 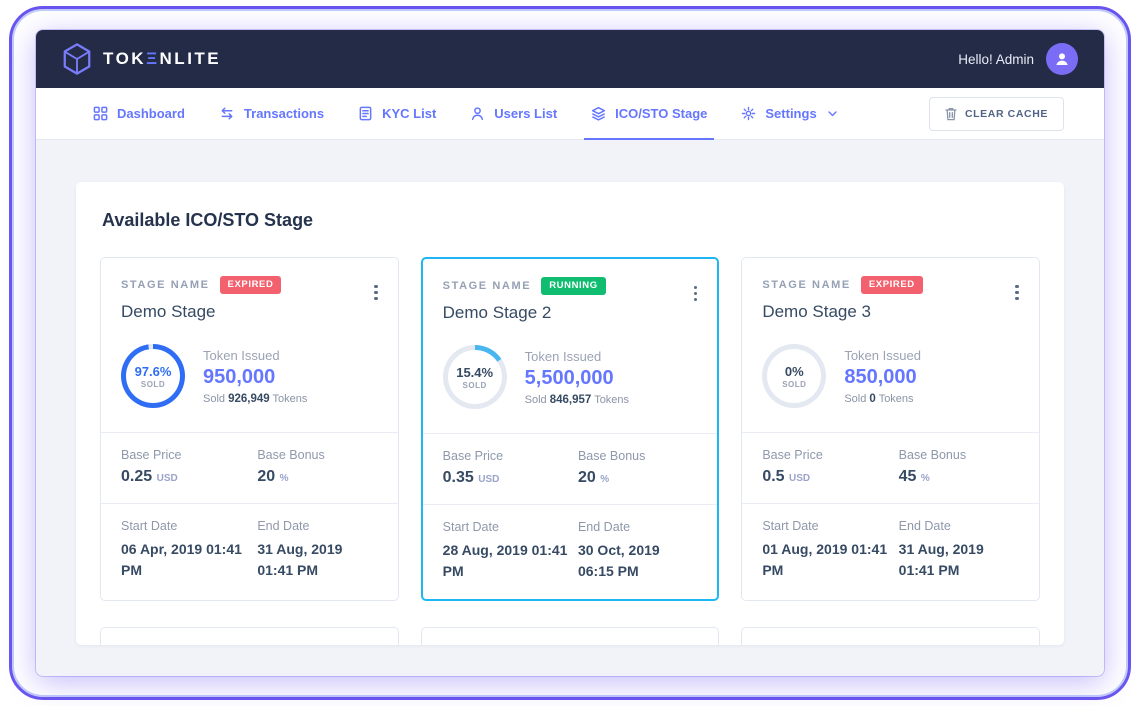 What do you see at coordinates (573, 286) in the screenshot?
I see `status-badge: RUNNING` at bounding box center [573, 286].